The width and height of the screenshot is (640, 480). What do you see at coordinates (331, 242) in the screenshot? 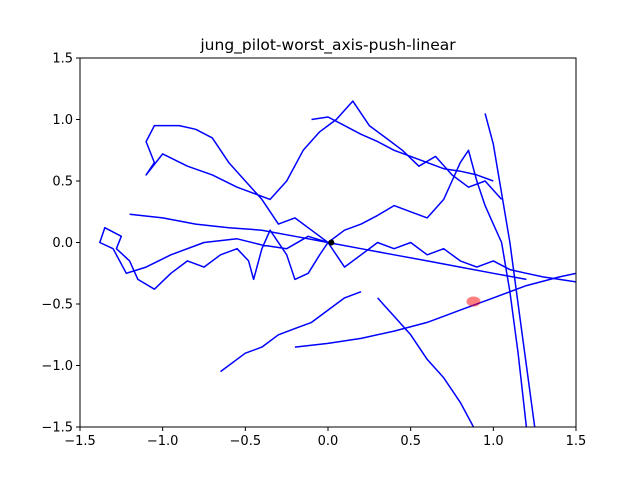
I see `start-marker` at bounding box center [331, 242].